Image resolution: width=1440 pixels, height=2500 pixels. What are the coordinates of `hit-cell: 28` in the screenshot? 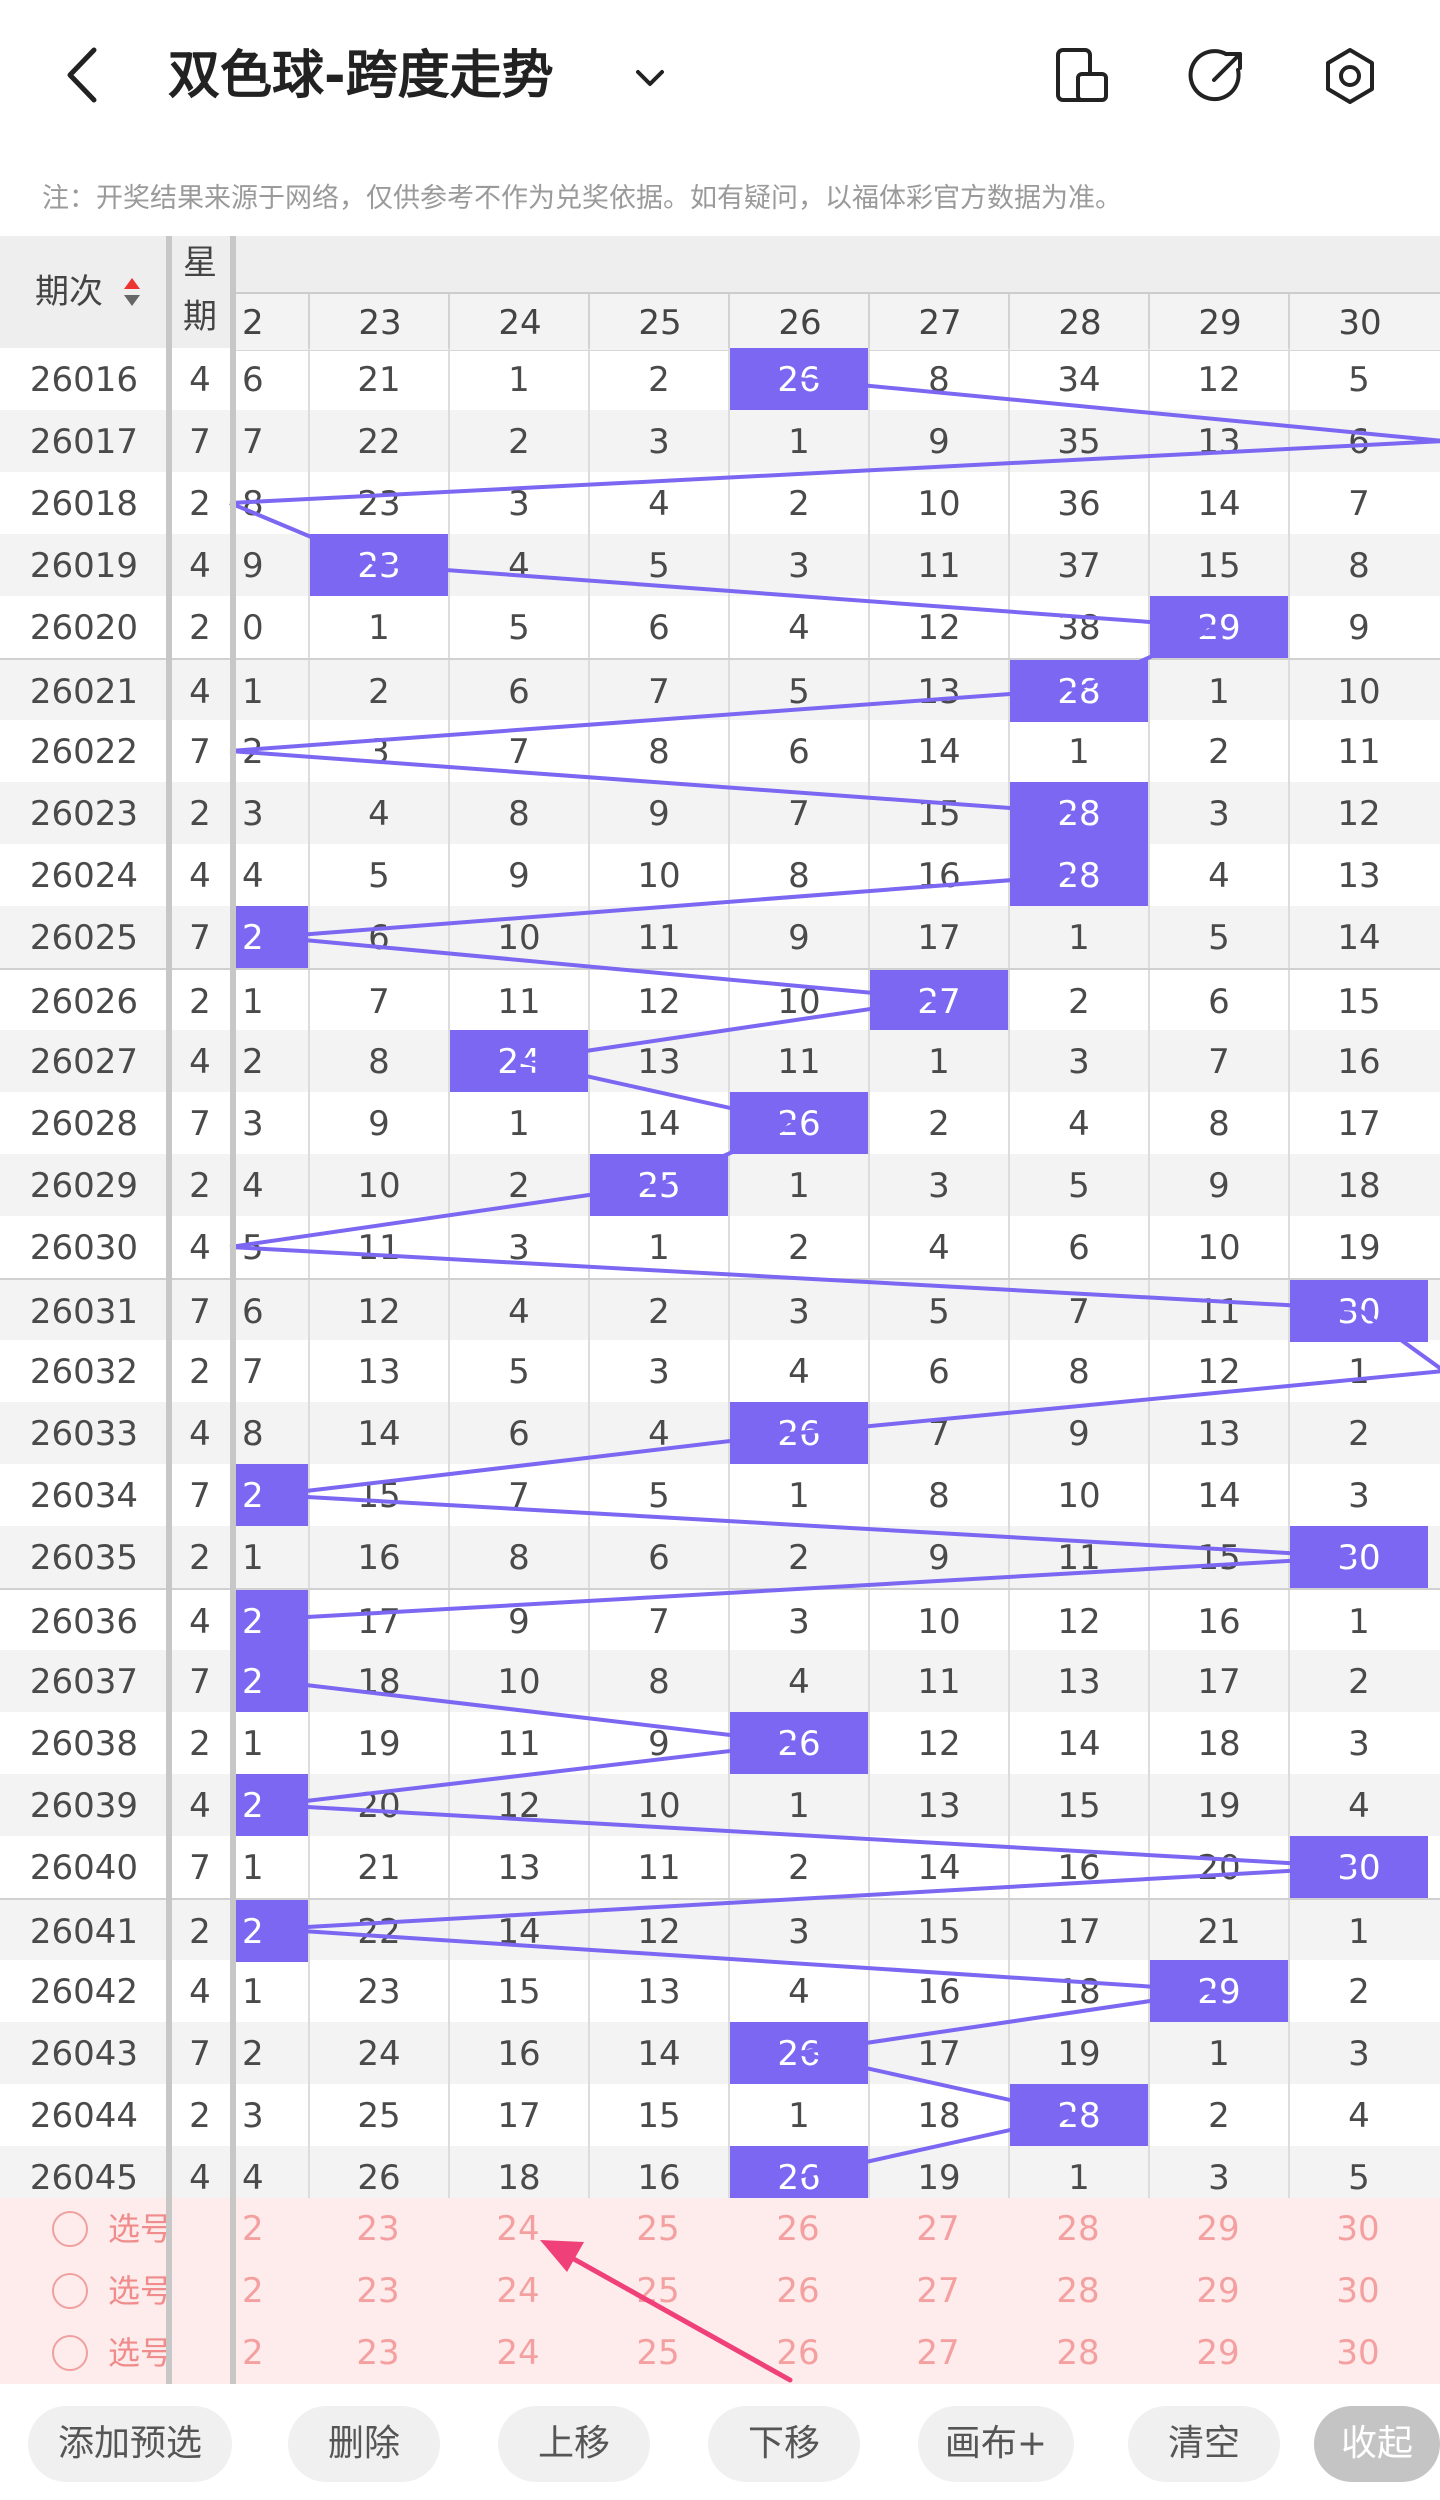 It's located at (1078, 813).